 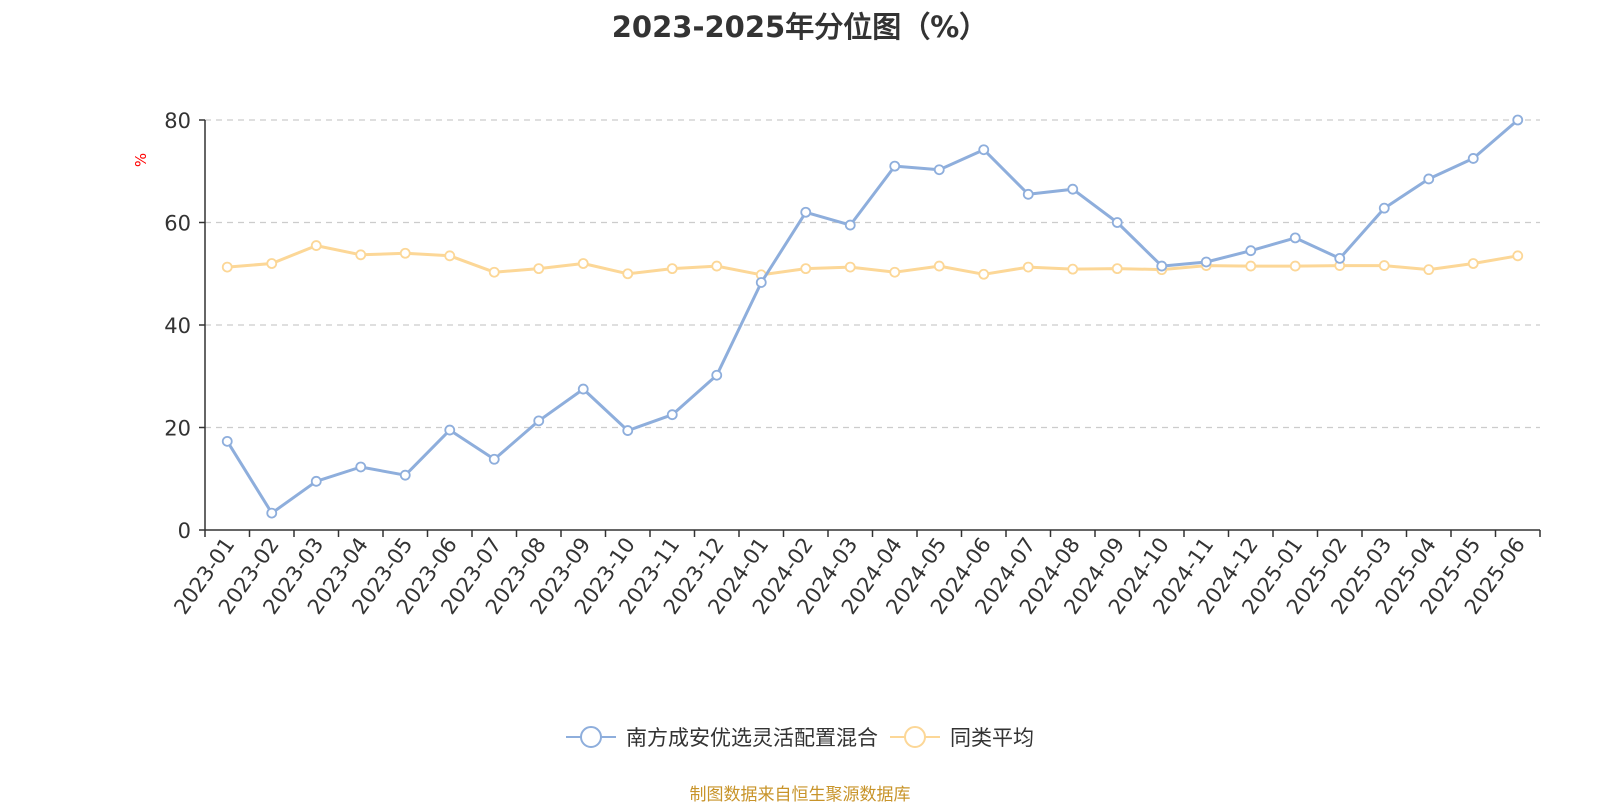 I want to click on legend-item-series-1: 同类平均, so click(x=962, y=737).